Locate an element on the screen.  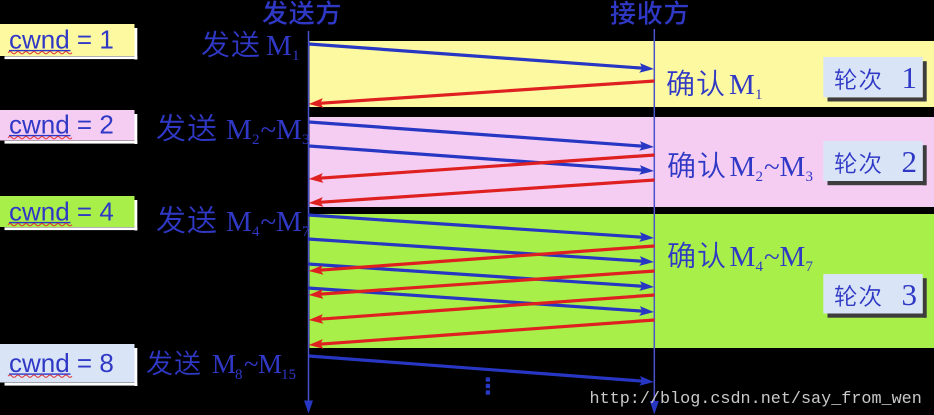
svg-text: 15 is located at coordinates (288, 375).